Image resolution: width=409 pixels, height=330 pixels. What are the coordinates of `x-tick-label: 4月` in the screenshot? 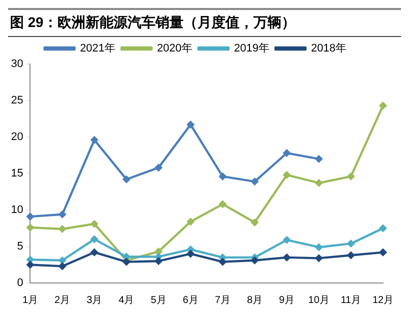 It's located at (126, 300).